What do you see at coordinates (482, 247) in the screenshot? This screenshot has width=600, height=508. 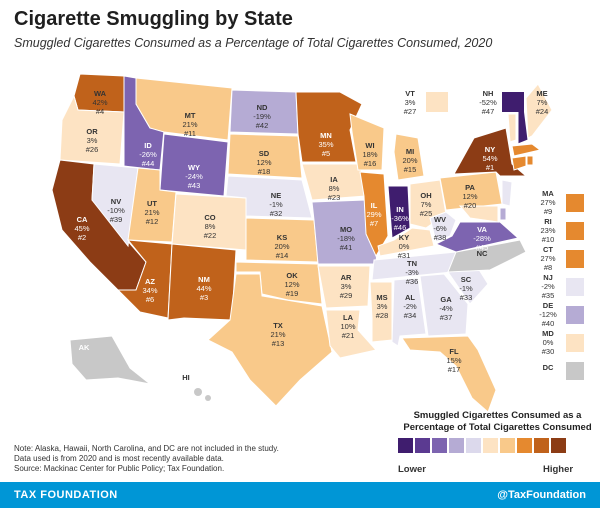 I see `state-rank-VA: #45` at bounding box center [482, 247].